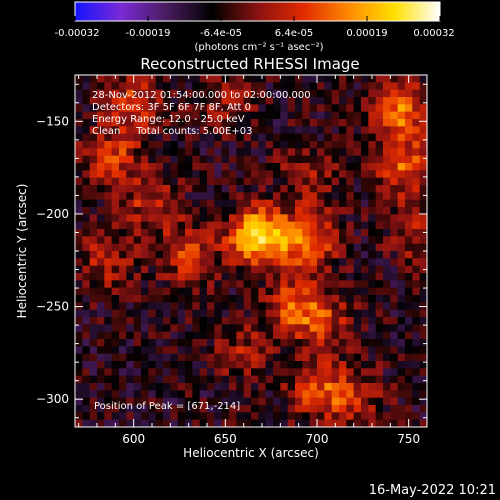  I want to click on x-tick-label: 700, so click(317, 439).